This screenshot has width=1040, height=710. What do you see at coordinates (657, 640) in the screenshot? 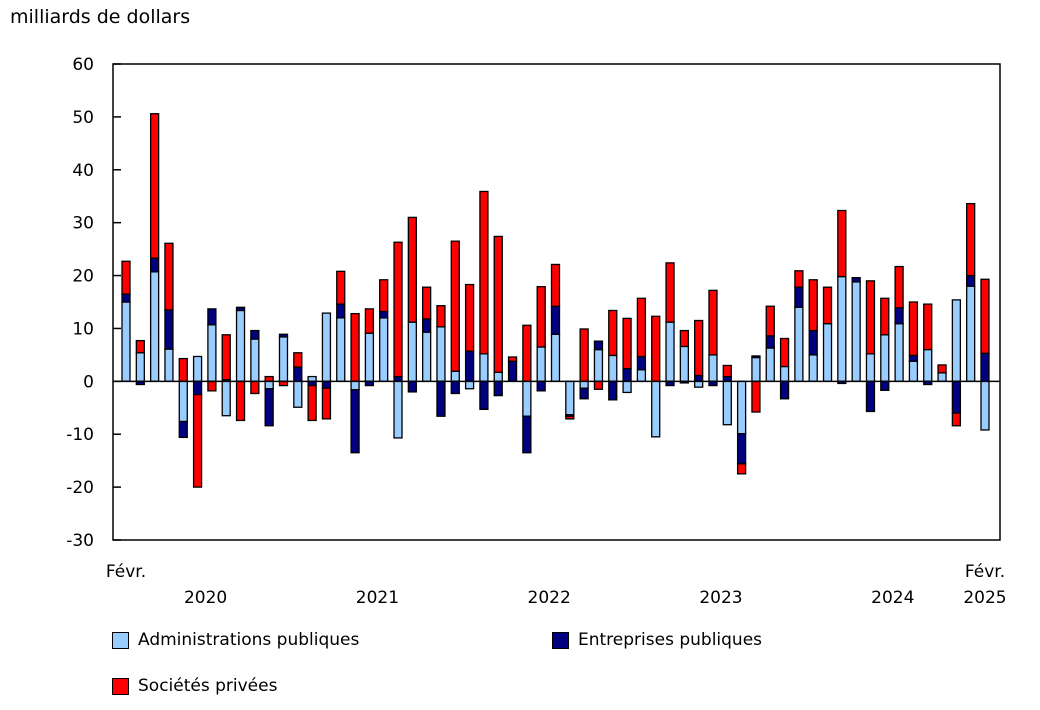
I see `legend-item-entreprises: Entreprises publiques` at bounding box center [657, 640].